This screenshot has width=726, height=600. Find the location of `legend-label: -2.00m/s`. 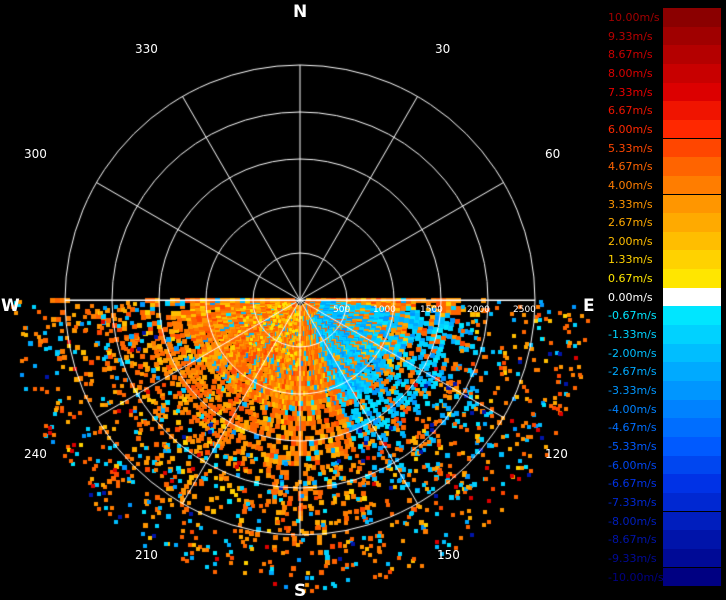

legend-label: -2.00m/s is located at coordinates (632, 353).